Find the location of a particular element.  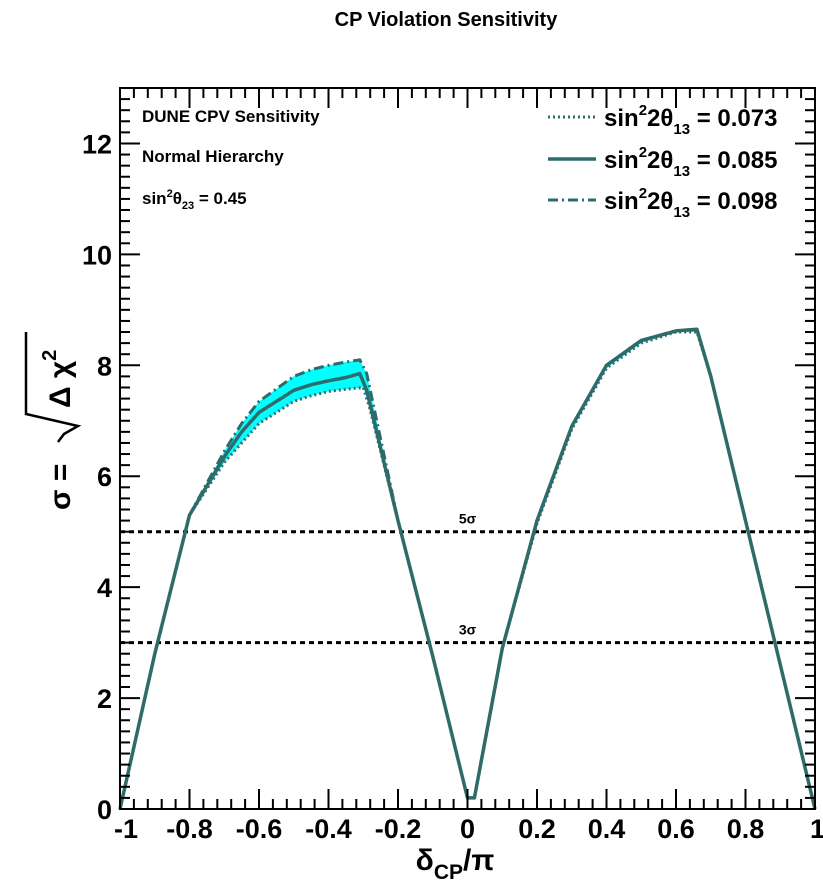

threshold-lines: 5σ 3σ is located at coordinates (467, 578).